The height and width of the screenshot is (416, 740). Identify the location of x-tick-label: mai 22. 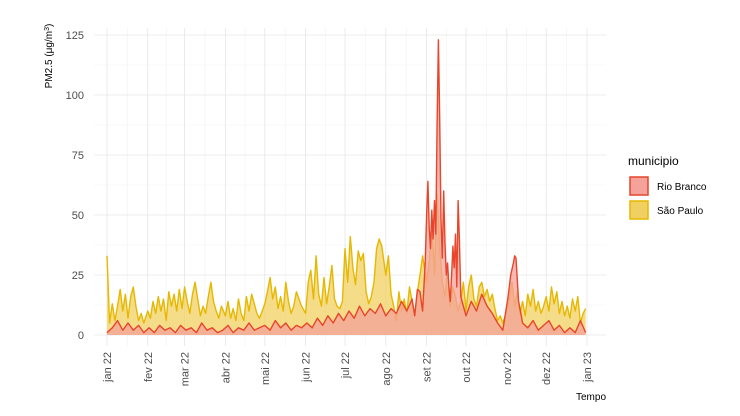
(266, 368).